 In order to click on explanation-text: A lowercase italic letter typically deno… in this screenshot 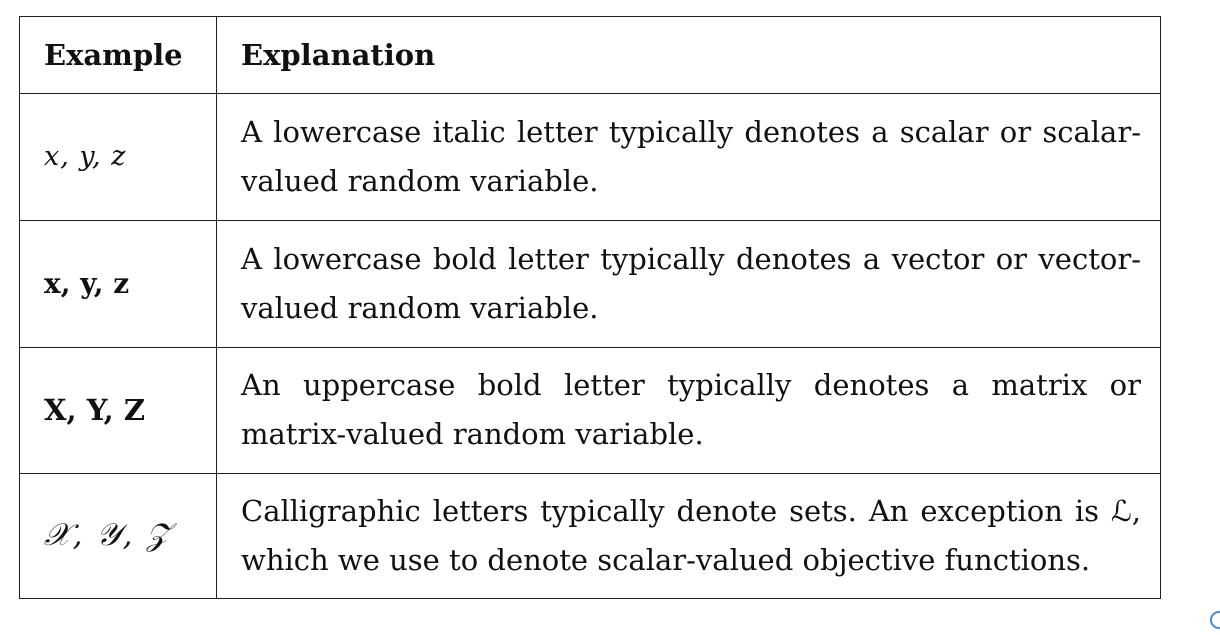, I will do `click(691, 156)`.